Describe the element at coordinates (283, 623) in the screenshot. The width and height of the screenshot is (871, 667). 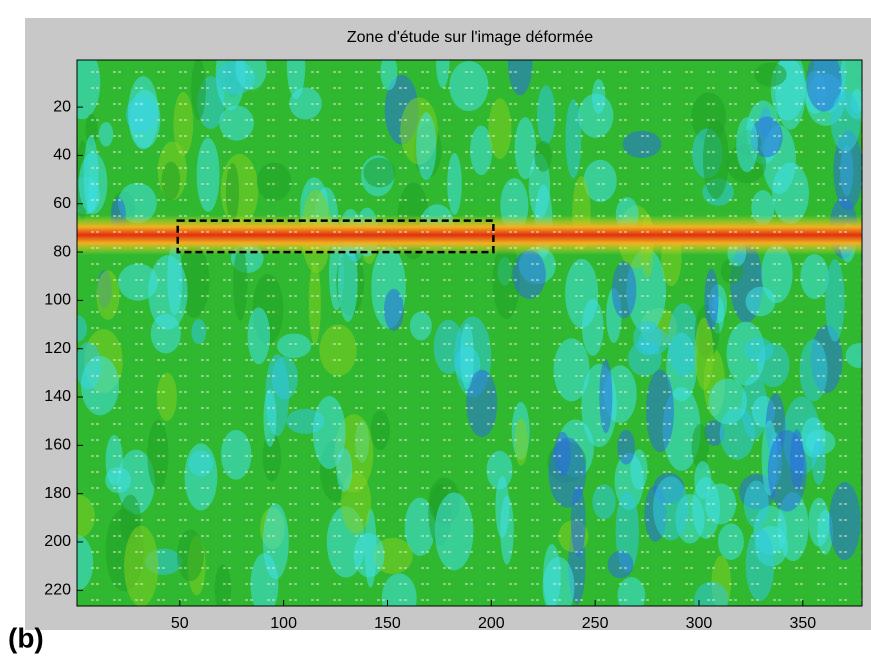
I see `x-tick-label: 100` at that location.